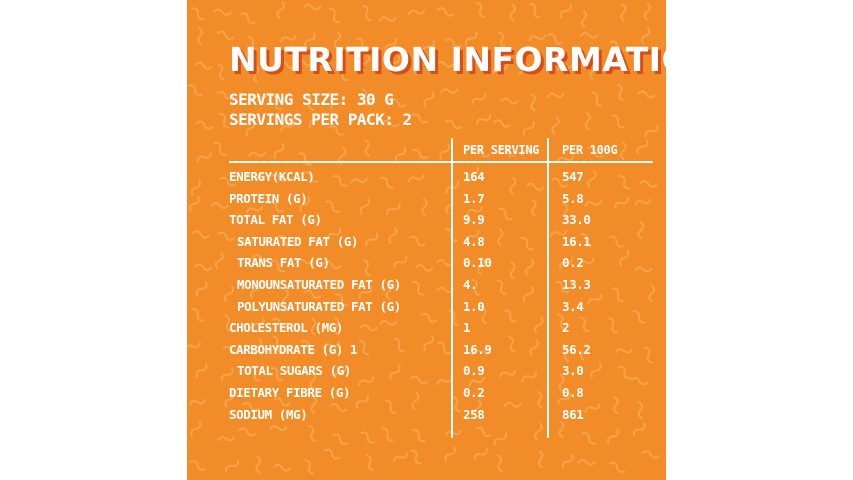 The width and height of the screenshot is (853, 480). What do you see at coordinates (474, 220) in the screenshot?
I see `per-serving-value: 9.9` at bounding box center [474, 220].